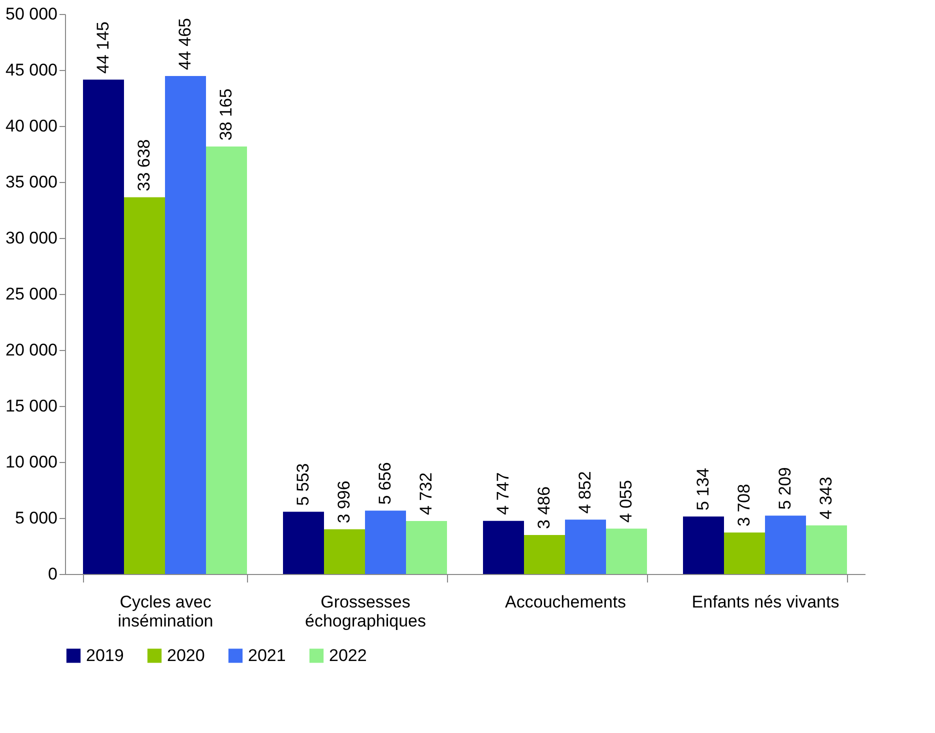 The height and width of the screenshot is (733, 935). What do you see at coordinates (32, 294) in the screenshot?
I see `y-tick-label: 25 000` at bounding box center [32, 294].